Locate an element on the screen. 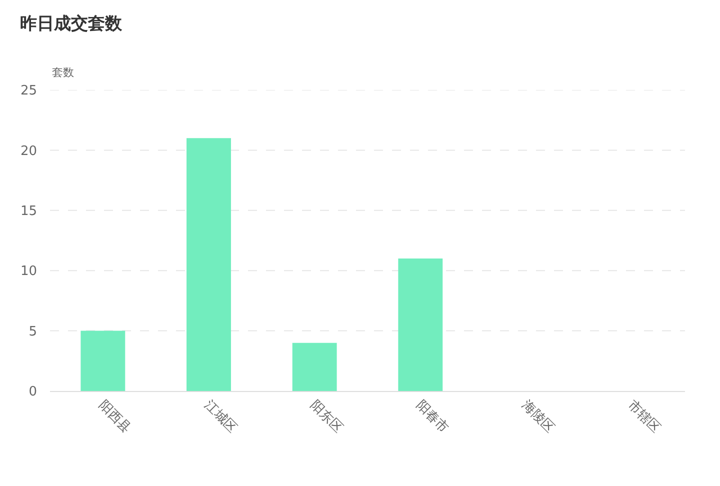  x-tick-label: 阳东区 is located at coordinates (326, 417).